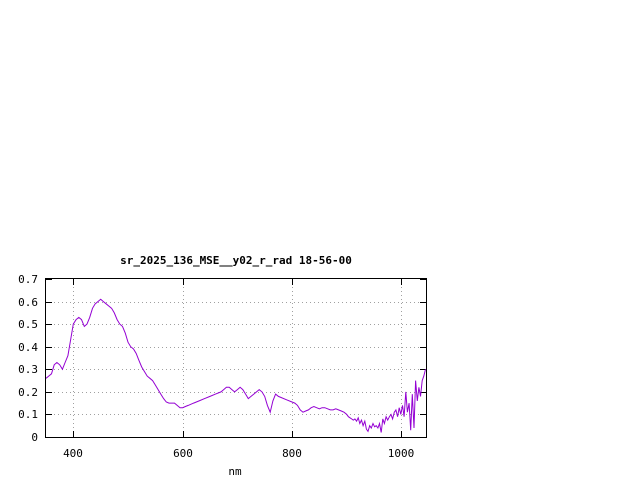 The image size is (640, 480). I want to click on y-tick-label: 0.5, so click(28, 324).